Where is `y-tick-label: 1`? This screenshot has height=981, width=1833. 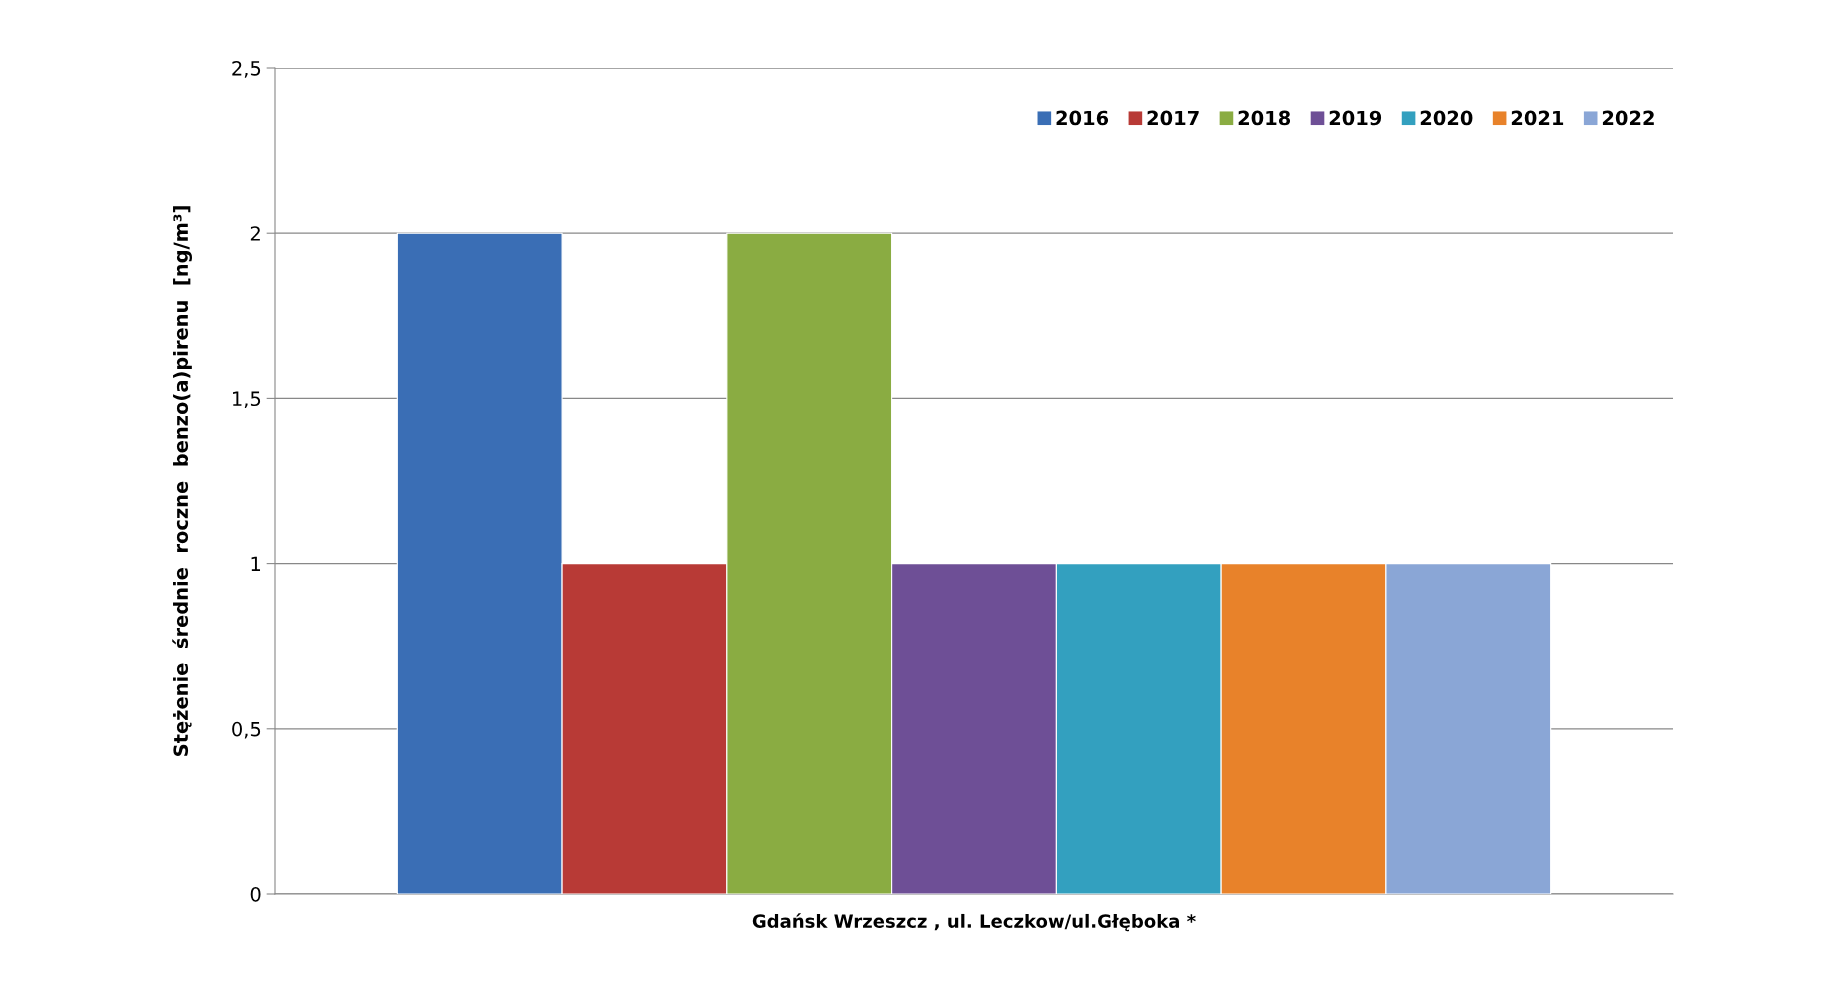 y-tick-label: 1 is located at coordinates (256, 563).